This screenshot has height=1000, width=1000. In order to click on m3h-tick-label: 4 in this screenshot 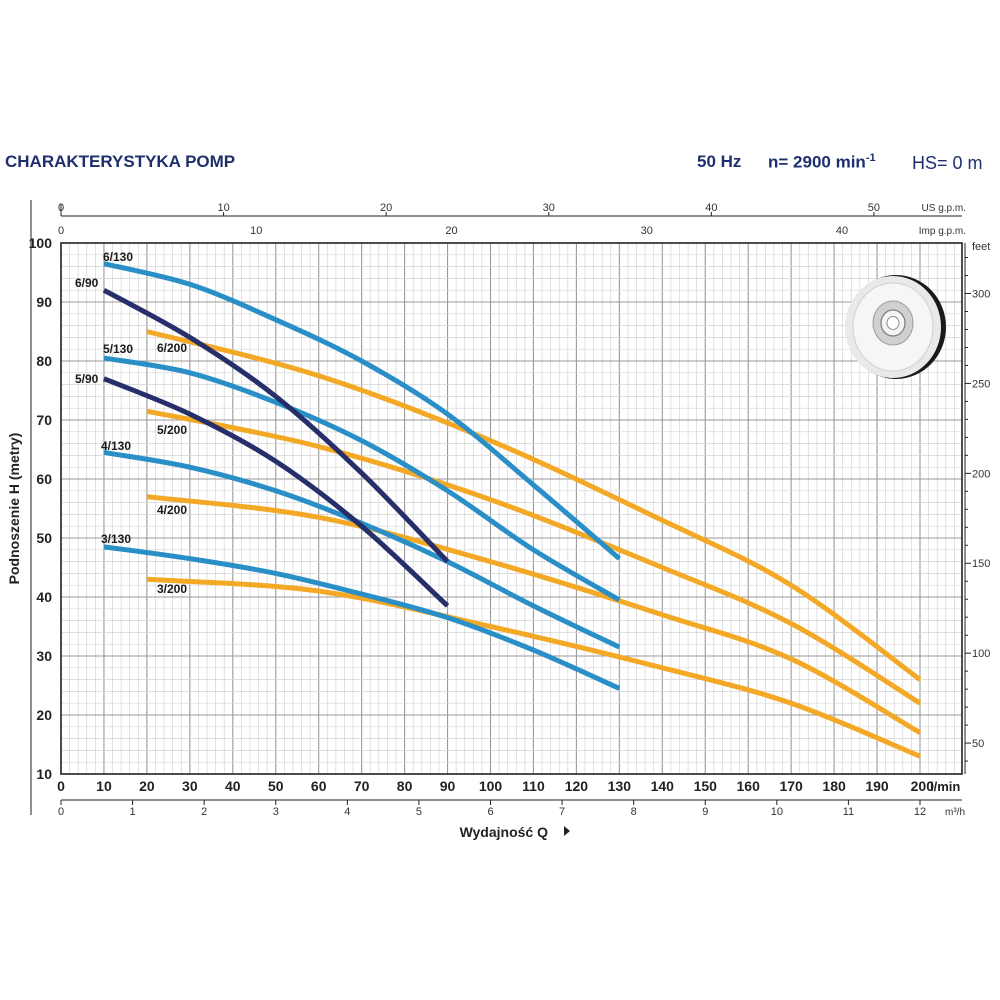, I will do `click(347, 812)`.